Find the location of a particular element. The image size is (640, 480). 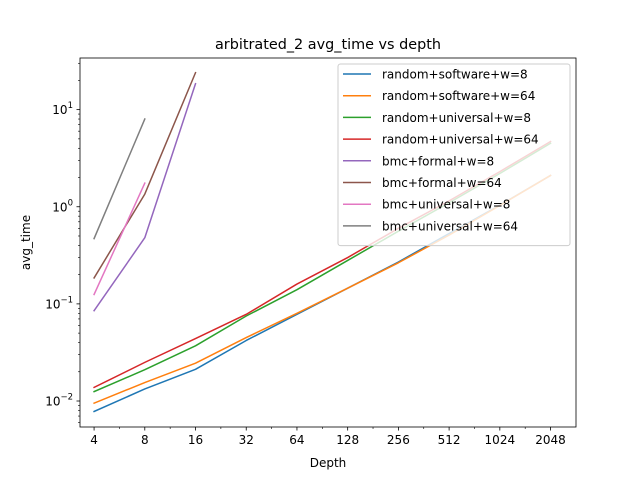

chart-title: arbitrated_2 avg_time vs depth is located at coordinates (328, 45).